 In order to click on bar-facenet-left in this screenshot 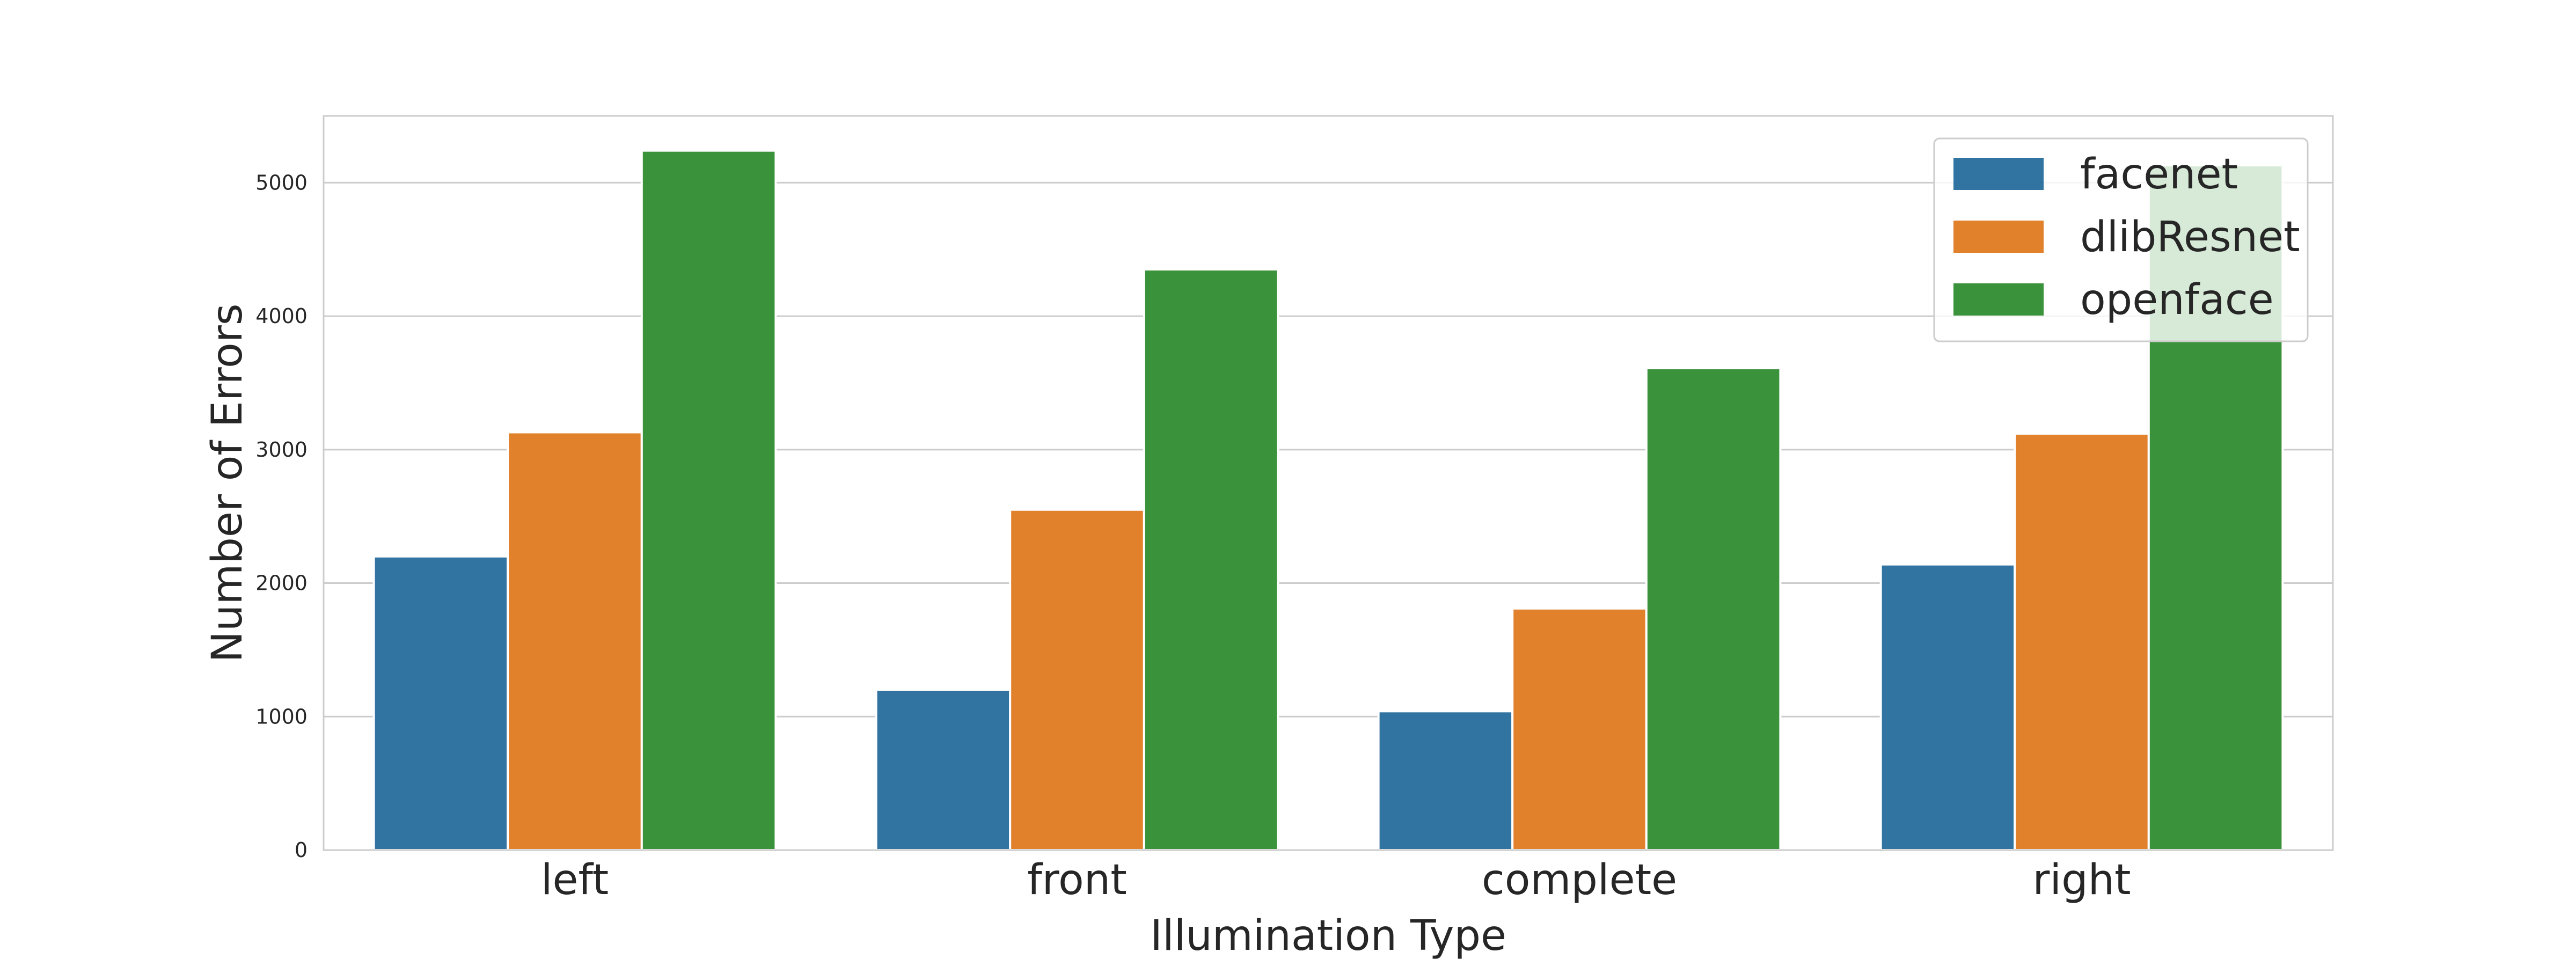, I will do `click(440, 703)`.